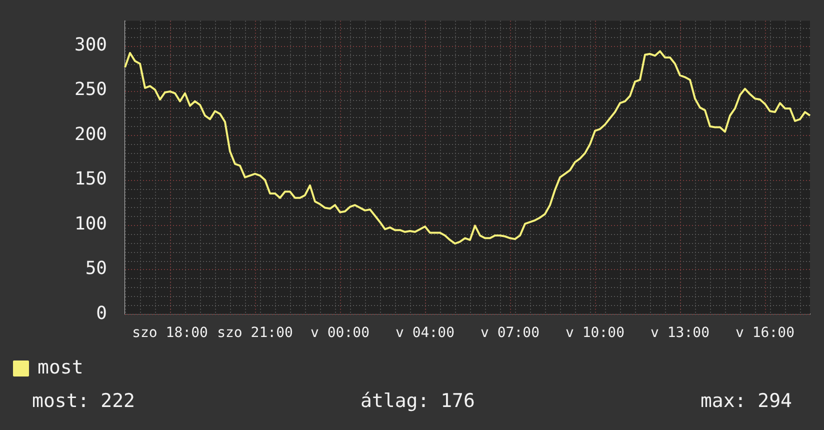 Image resolution: width=824 pixels, height=430 pixels. What do you see at coordinates (96, 269) in the screenshot?
I see `y-tick-label: 50` at bounding box center [96, 269].